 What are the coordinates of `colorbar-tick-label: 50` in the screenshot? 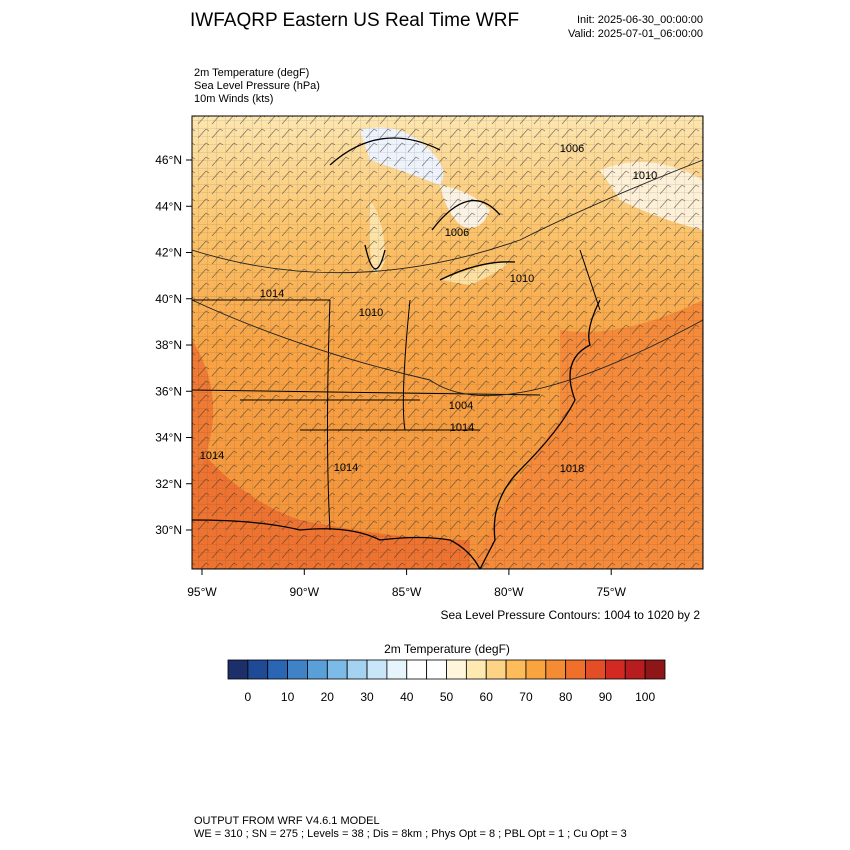 It's located at (447, 697).